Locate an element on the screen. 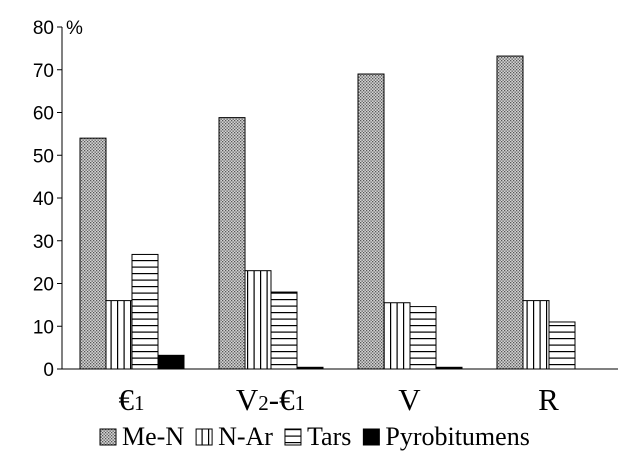 The height and width of the screenshot is (455, 628). y-axis-unit: % is located at coordinates (74, 28).